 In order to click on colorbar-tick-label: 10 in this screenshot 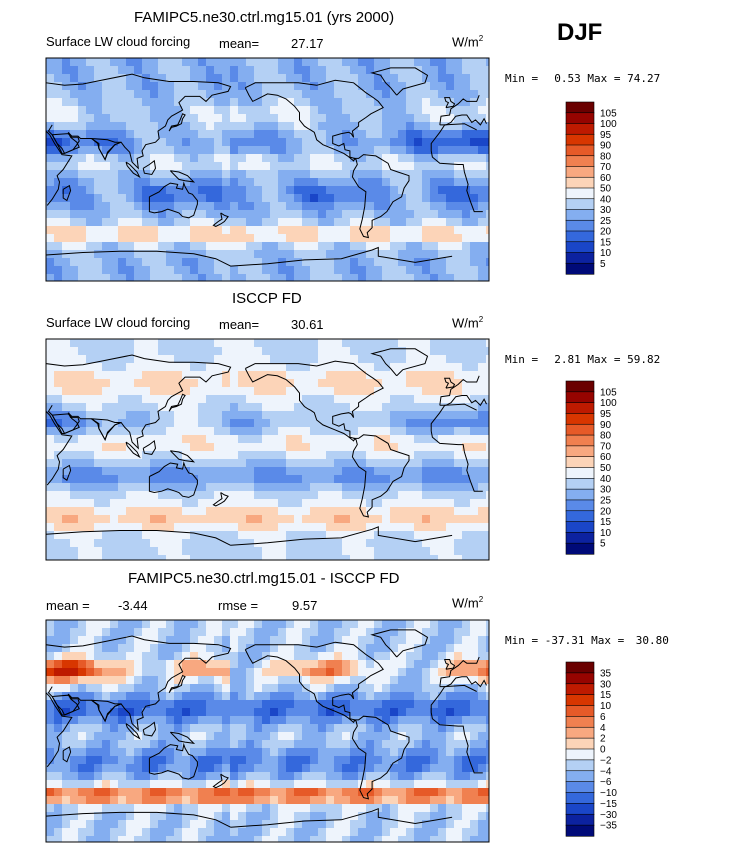, I will do `click(606, 706)`.